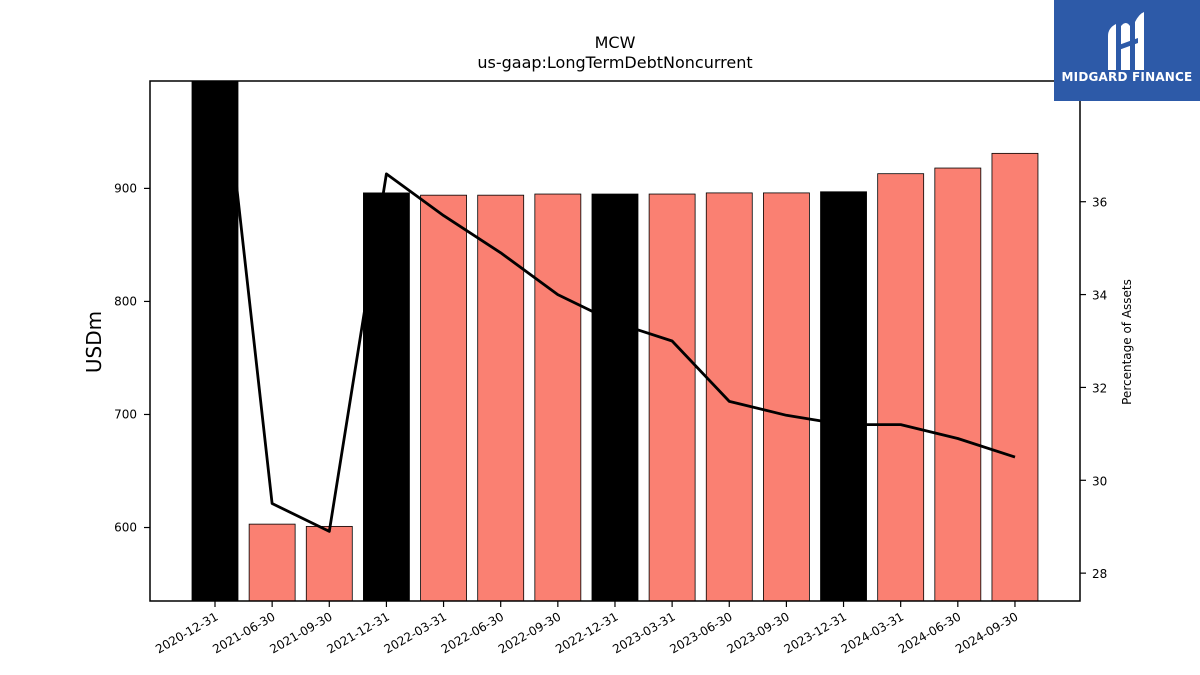 This screenshot has width=1200, height=675. What do you see at coordinates (94, 342) in the screenshot?
I see `y-axis-label: USDm` at bounding box center [94, 342].